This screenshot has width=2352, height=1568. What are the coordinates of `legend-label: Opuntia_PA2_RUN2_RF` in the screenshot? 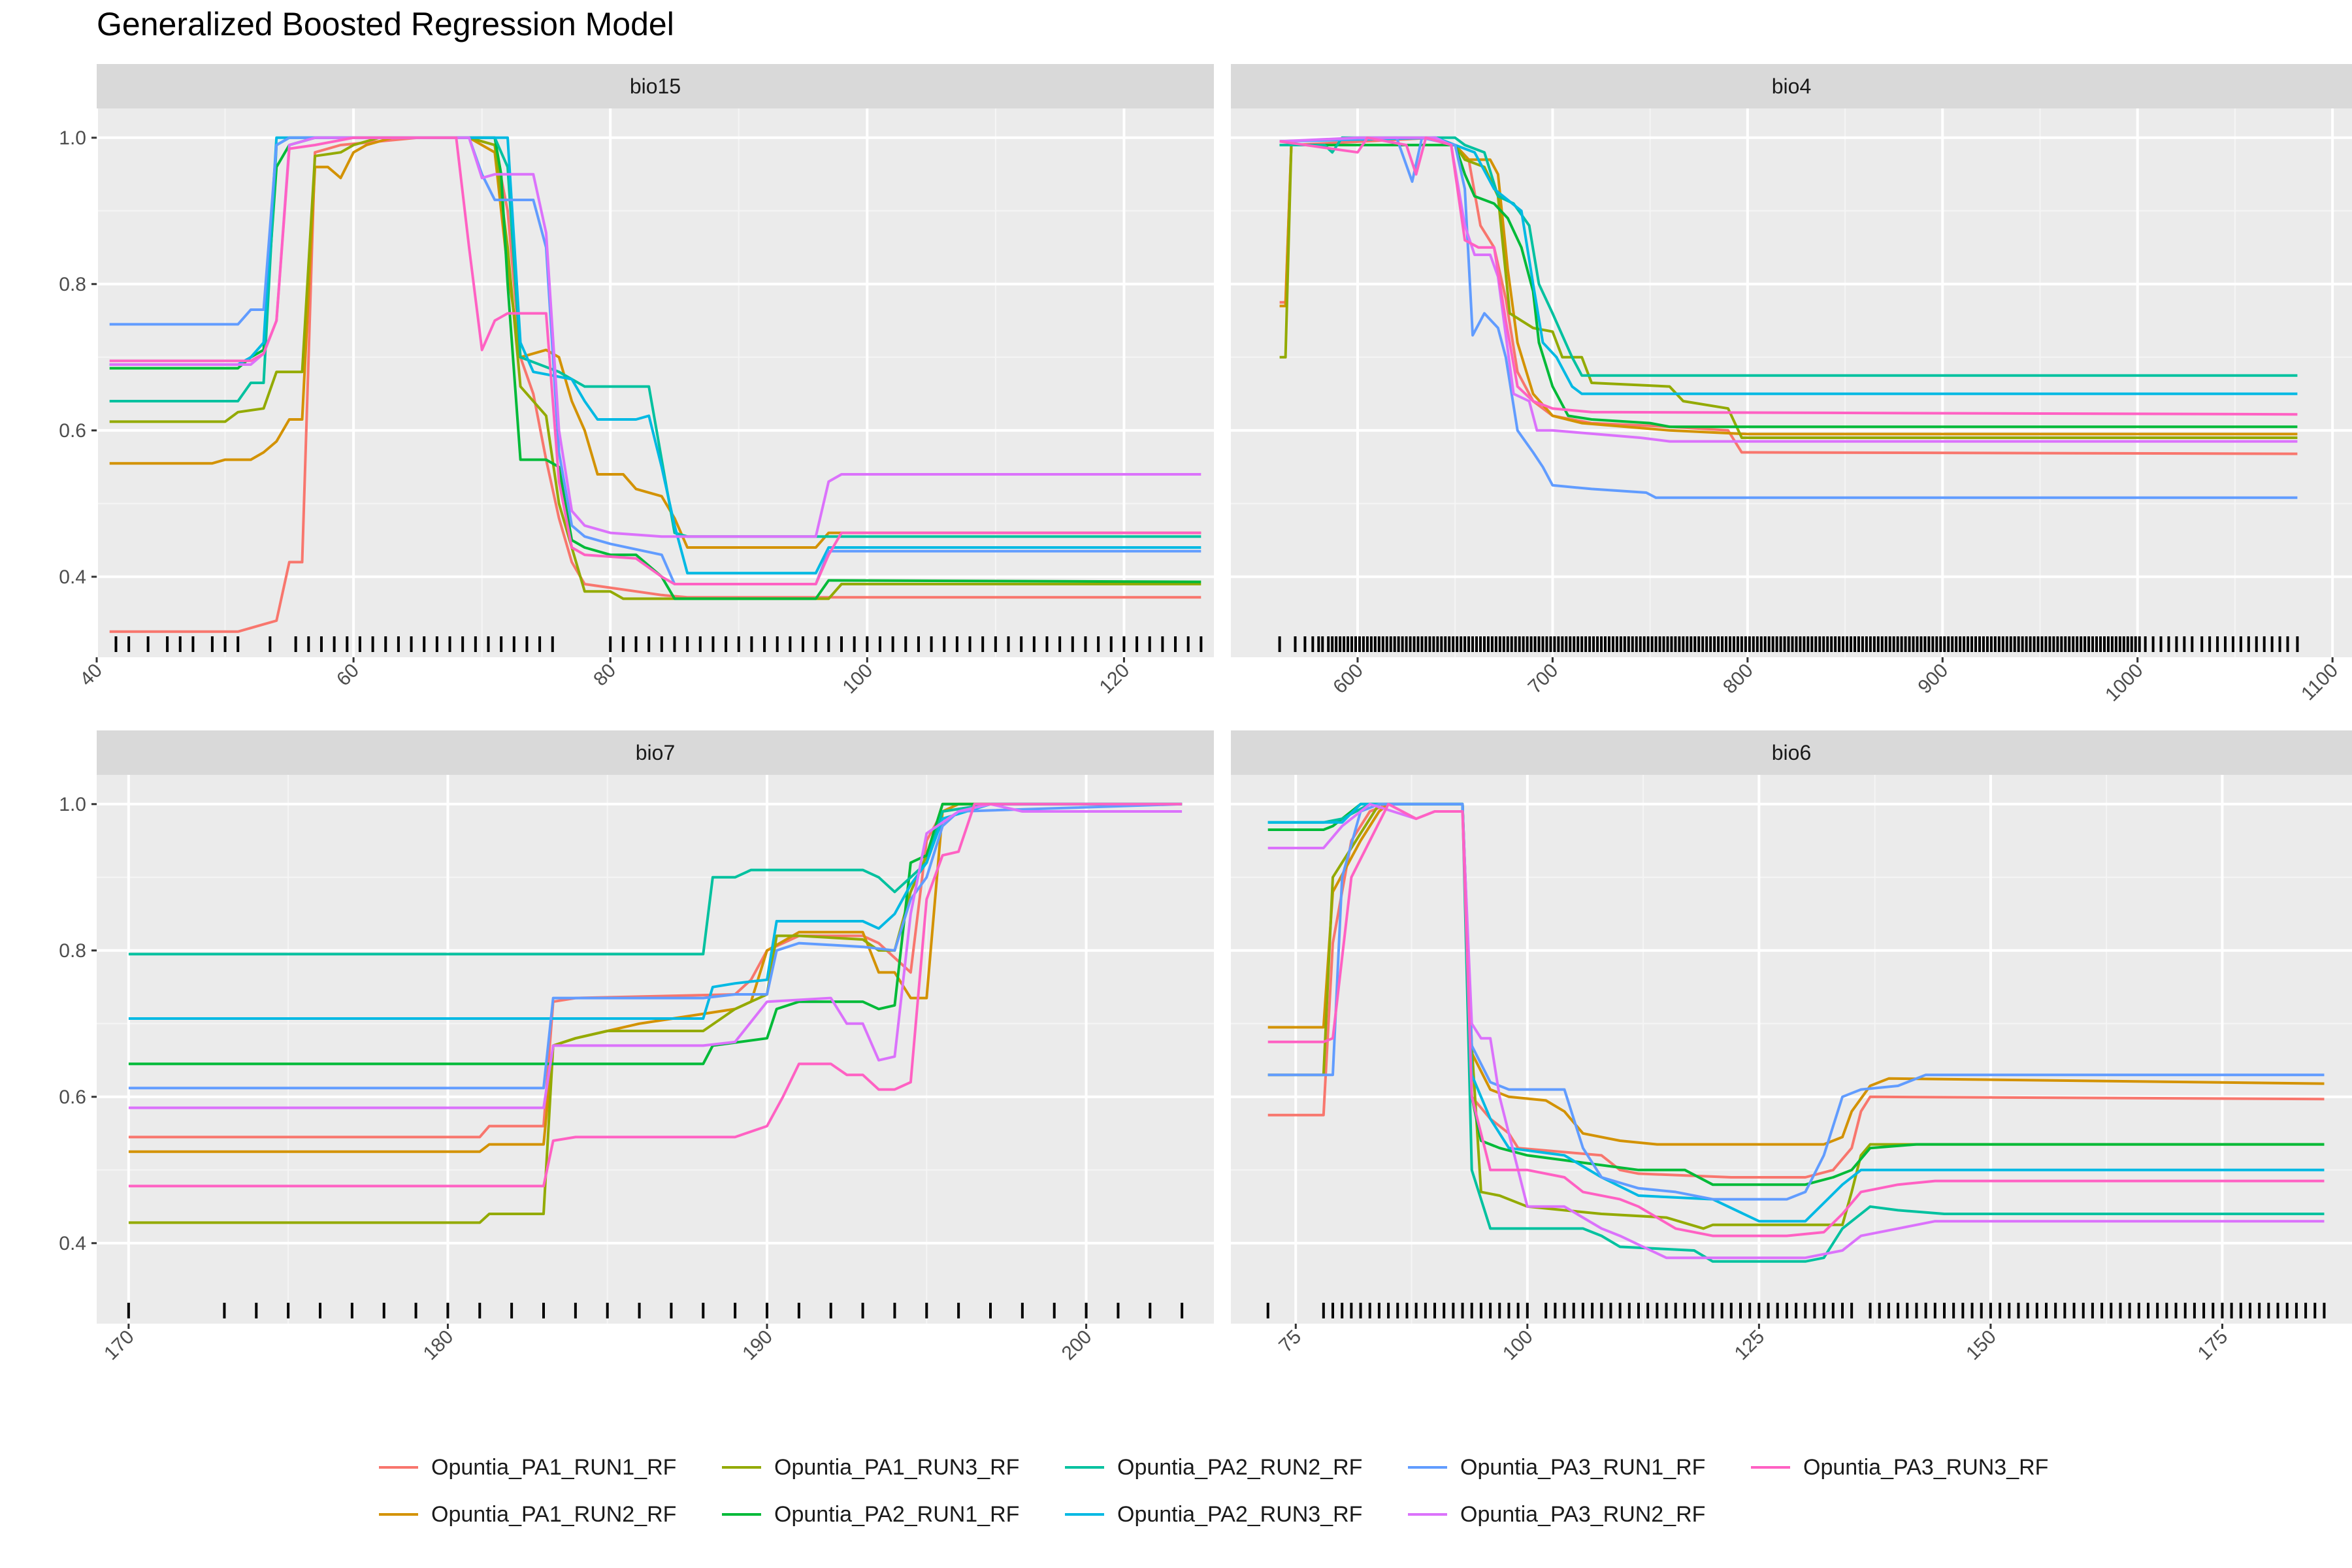 It's located at (1240, 1467).